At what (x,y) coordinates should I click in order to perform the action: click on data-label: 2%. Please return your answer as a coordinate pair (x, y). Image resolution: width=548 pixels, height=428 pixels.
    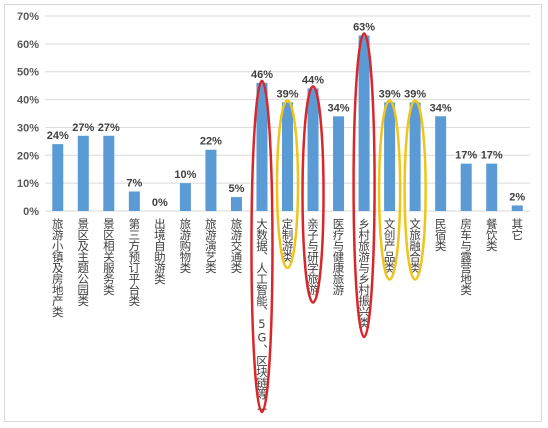
    Looking at the image, I should click on (517, 197).